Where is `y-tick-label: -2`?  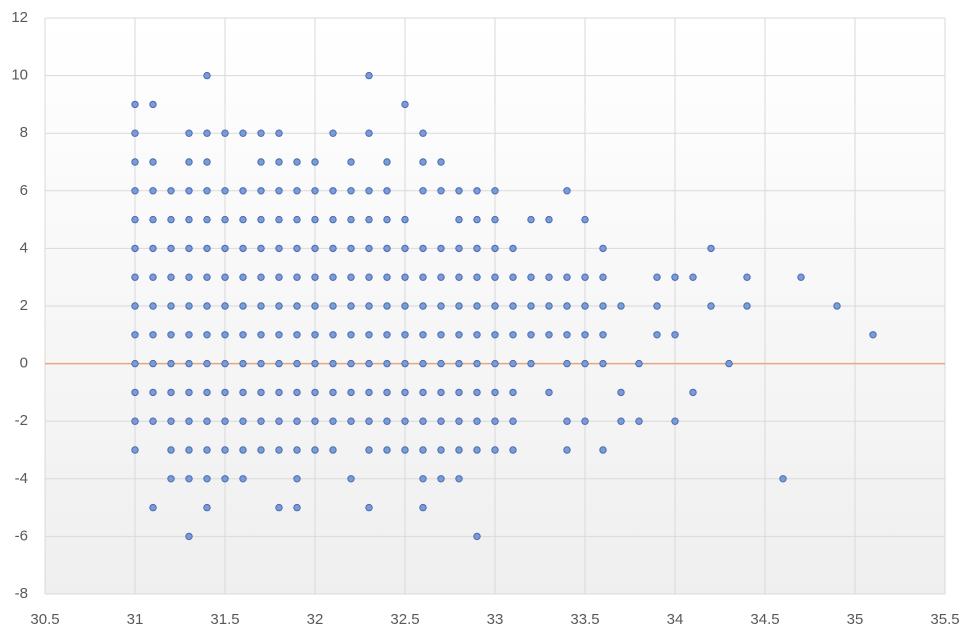
y-tick-label: -2 is located at coordinates (21, 420).